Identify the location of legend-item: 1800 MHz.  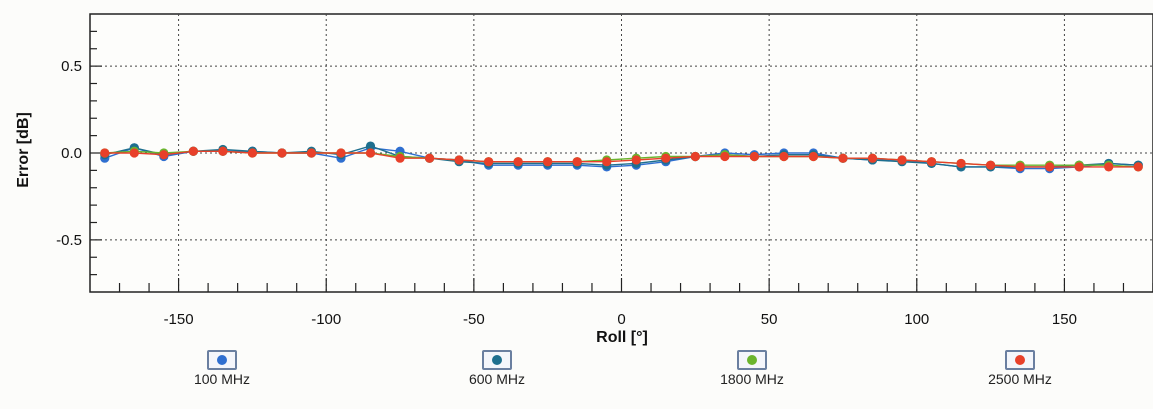
(752, 368).